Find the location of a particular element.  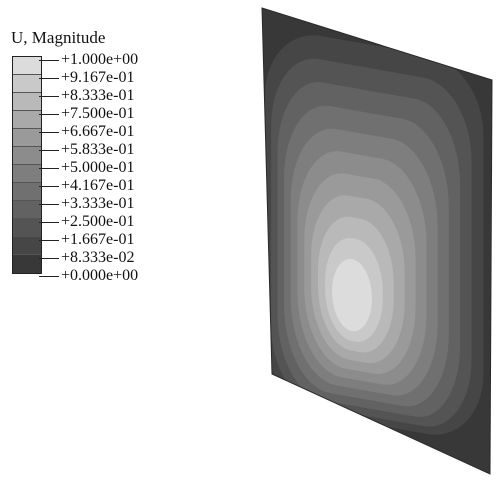

legend-color-bar is located at coordinates (27, 165).